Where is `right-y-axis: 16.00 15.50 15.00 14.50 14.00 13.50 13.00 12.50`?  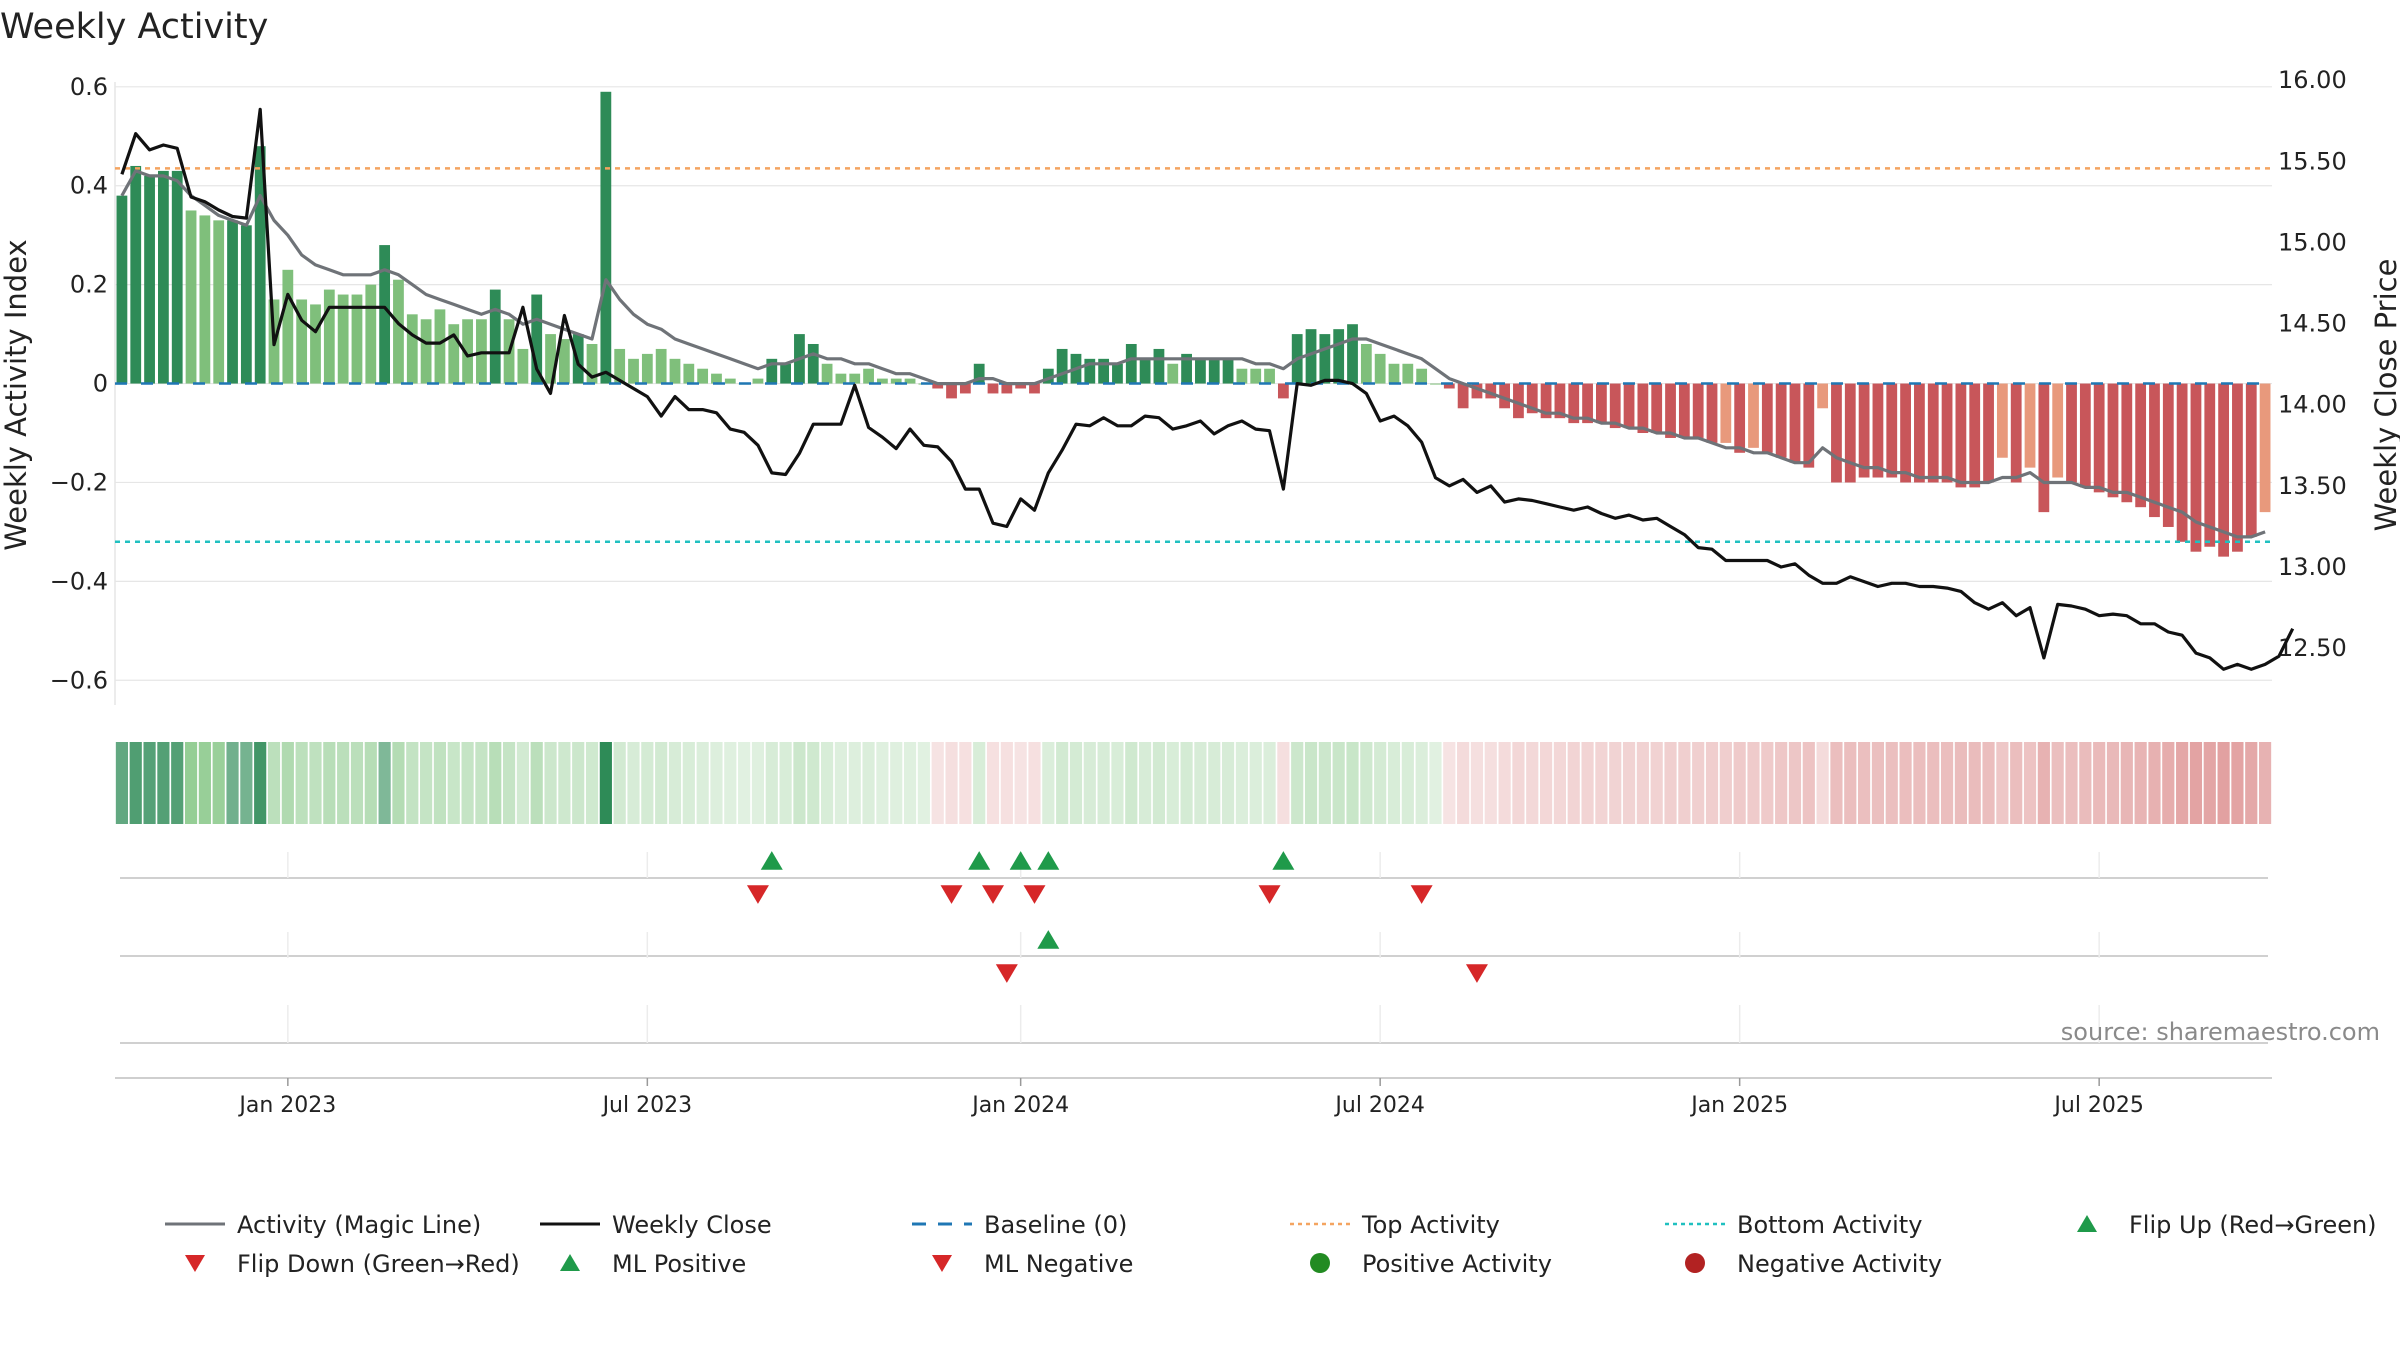 right-y-axis: 16.00 15.50 15.00 14.50 14.00 13.50 13.00 12.50 is located at coordinates (2312, 364).